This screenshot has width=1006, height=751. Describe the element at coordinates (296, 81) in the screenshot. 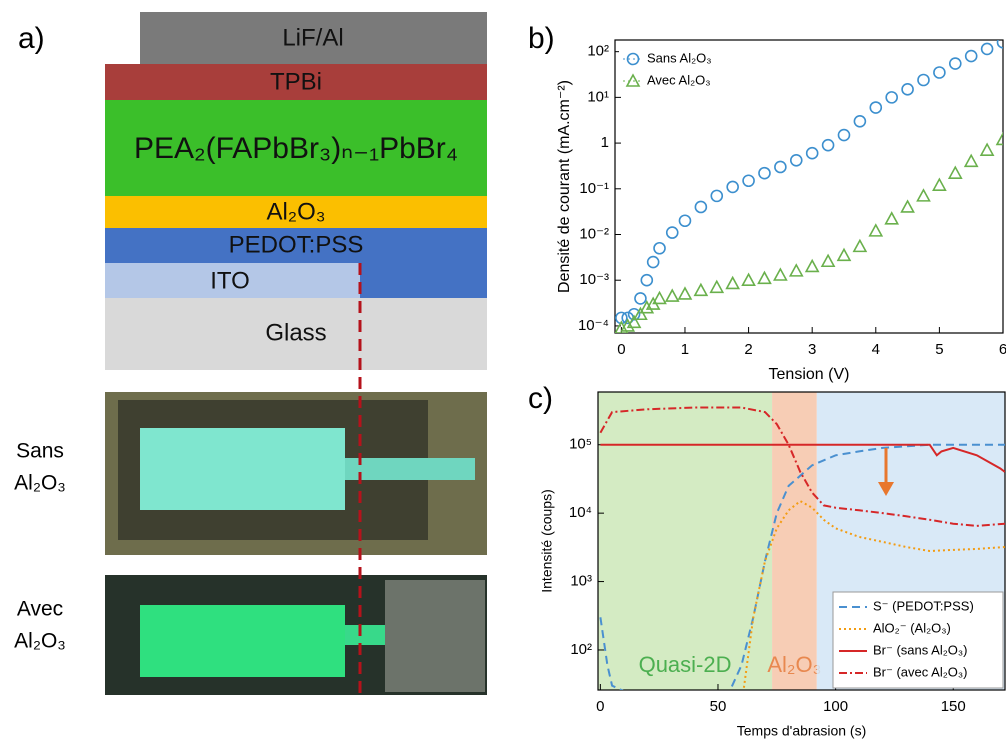

I see `layer-label: TPBi` at that location.